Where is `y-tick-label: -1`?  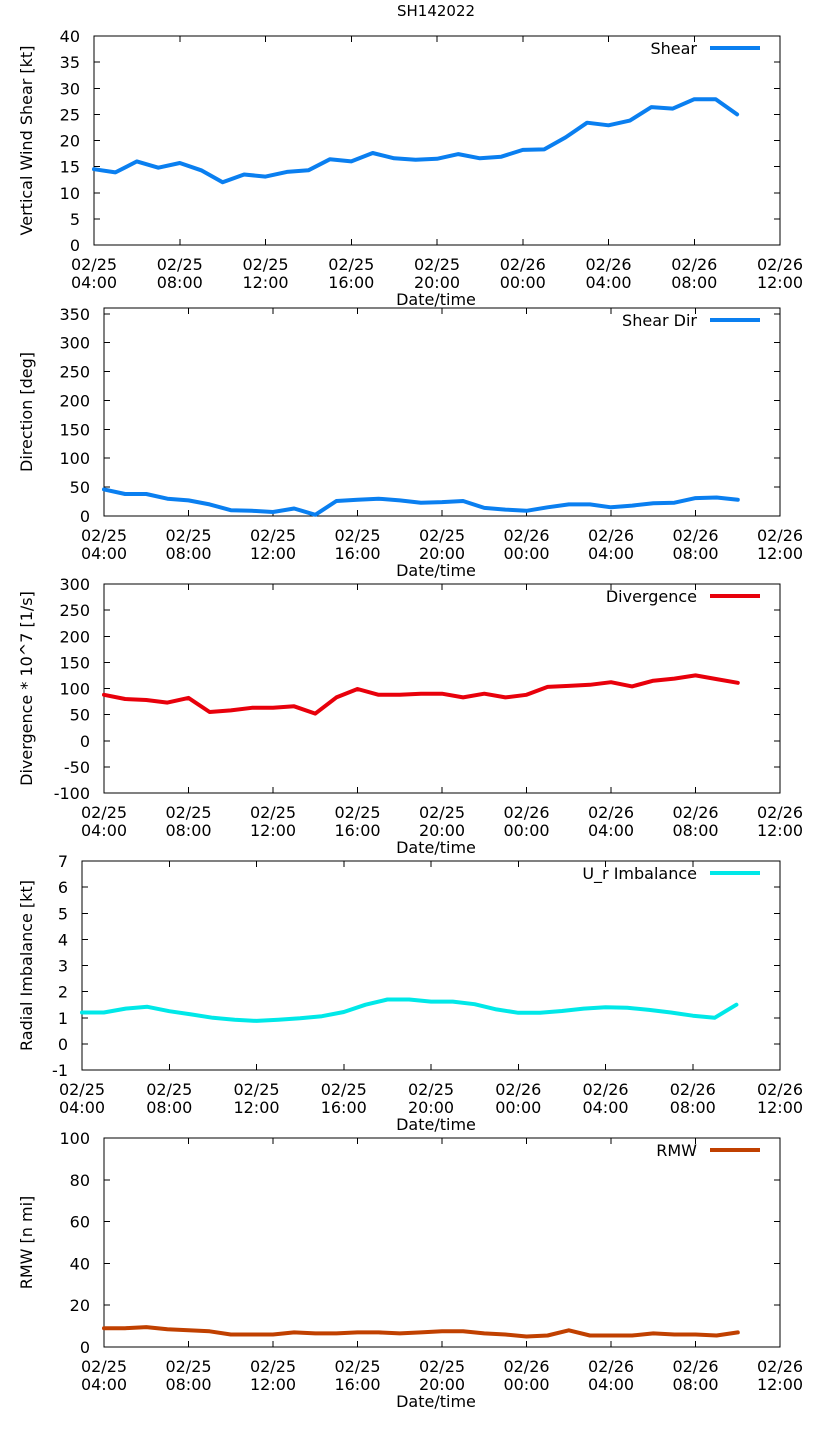
y-tick-label: -1 is located at coordinates (60, 1070).